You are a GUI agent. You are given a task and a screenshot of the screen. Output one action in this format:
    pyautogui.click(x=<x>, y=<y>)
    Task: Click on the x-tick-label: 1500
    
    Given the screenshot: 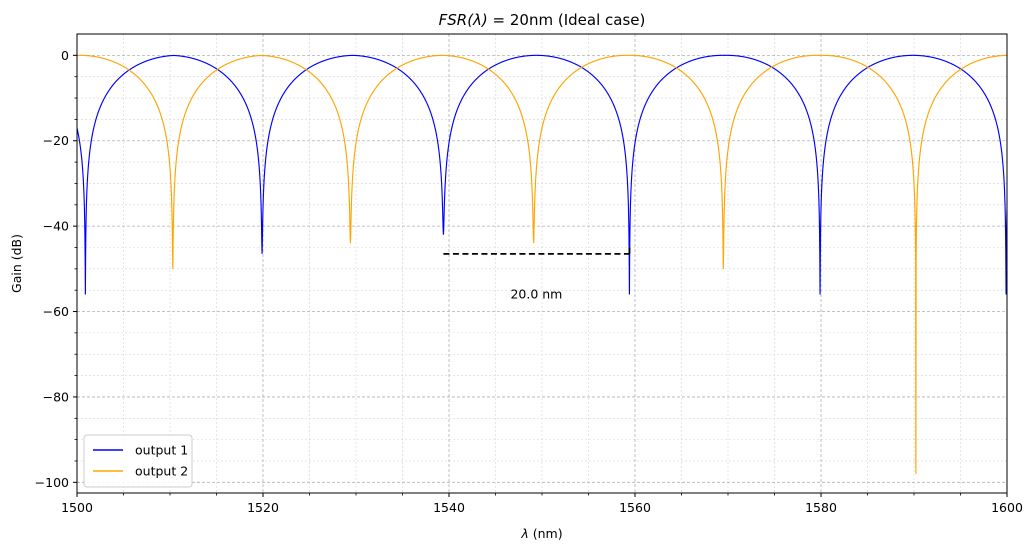 What is the action you would take?
    pyautogui.click(x=77, y=507)
    